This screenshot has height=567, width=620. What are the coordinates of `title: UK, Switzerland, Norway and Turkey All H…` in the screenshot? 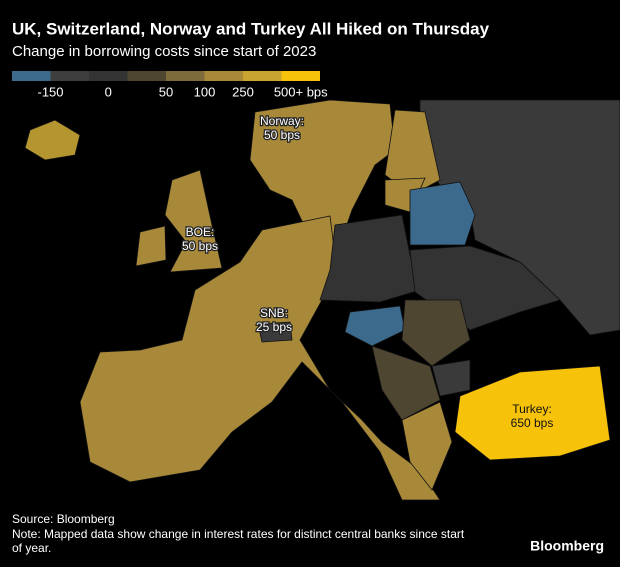 It's located at (251, 28).